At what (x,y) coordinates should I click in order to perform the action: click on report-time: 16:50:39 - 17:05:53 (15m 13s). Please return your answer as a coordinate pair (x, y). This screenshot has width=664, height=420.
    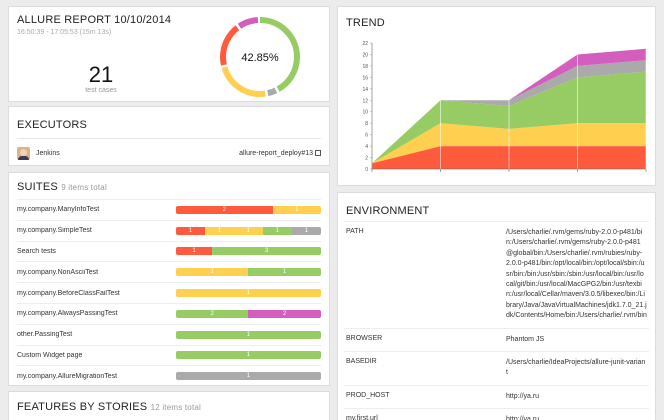
    Looking at the image, I should click on (64, 32).